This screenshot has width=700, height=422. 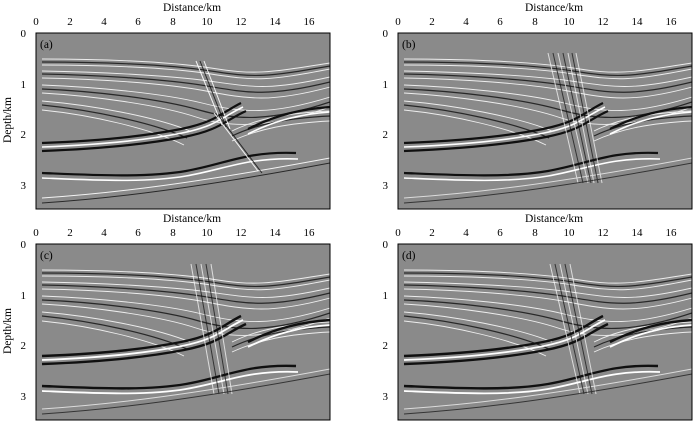 What do you see at coordinates (409, 45) in the screenshot?
I see `panel-label: (b)` at bounding box center [409, 45].